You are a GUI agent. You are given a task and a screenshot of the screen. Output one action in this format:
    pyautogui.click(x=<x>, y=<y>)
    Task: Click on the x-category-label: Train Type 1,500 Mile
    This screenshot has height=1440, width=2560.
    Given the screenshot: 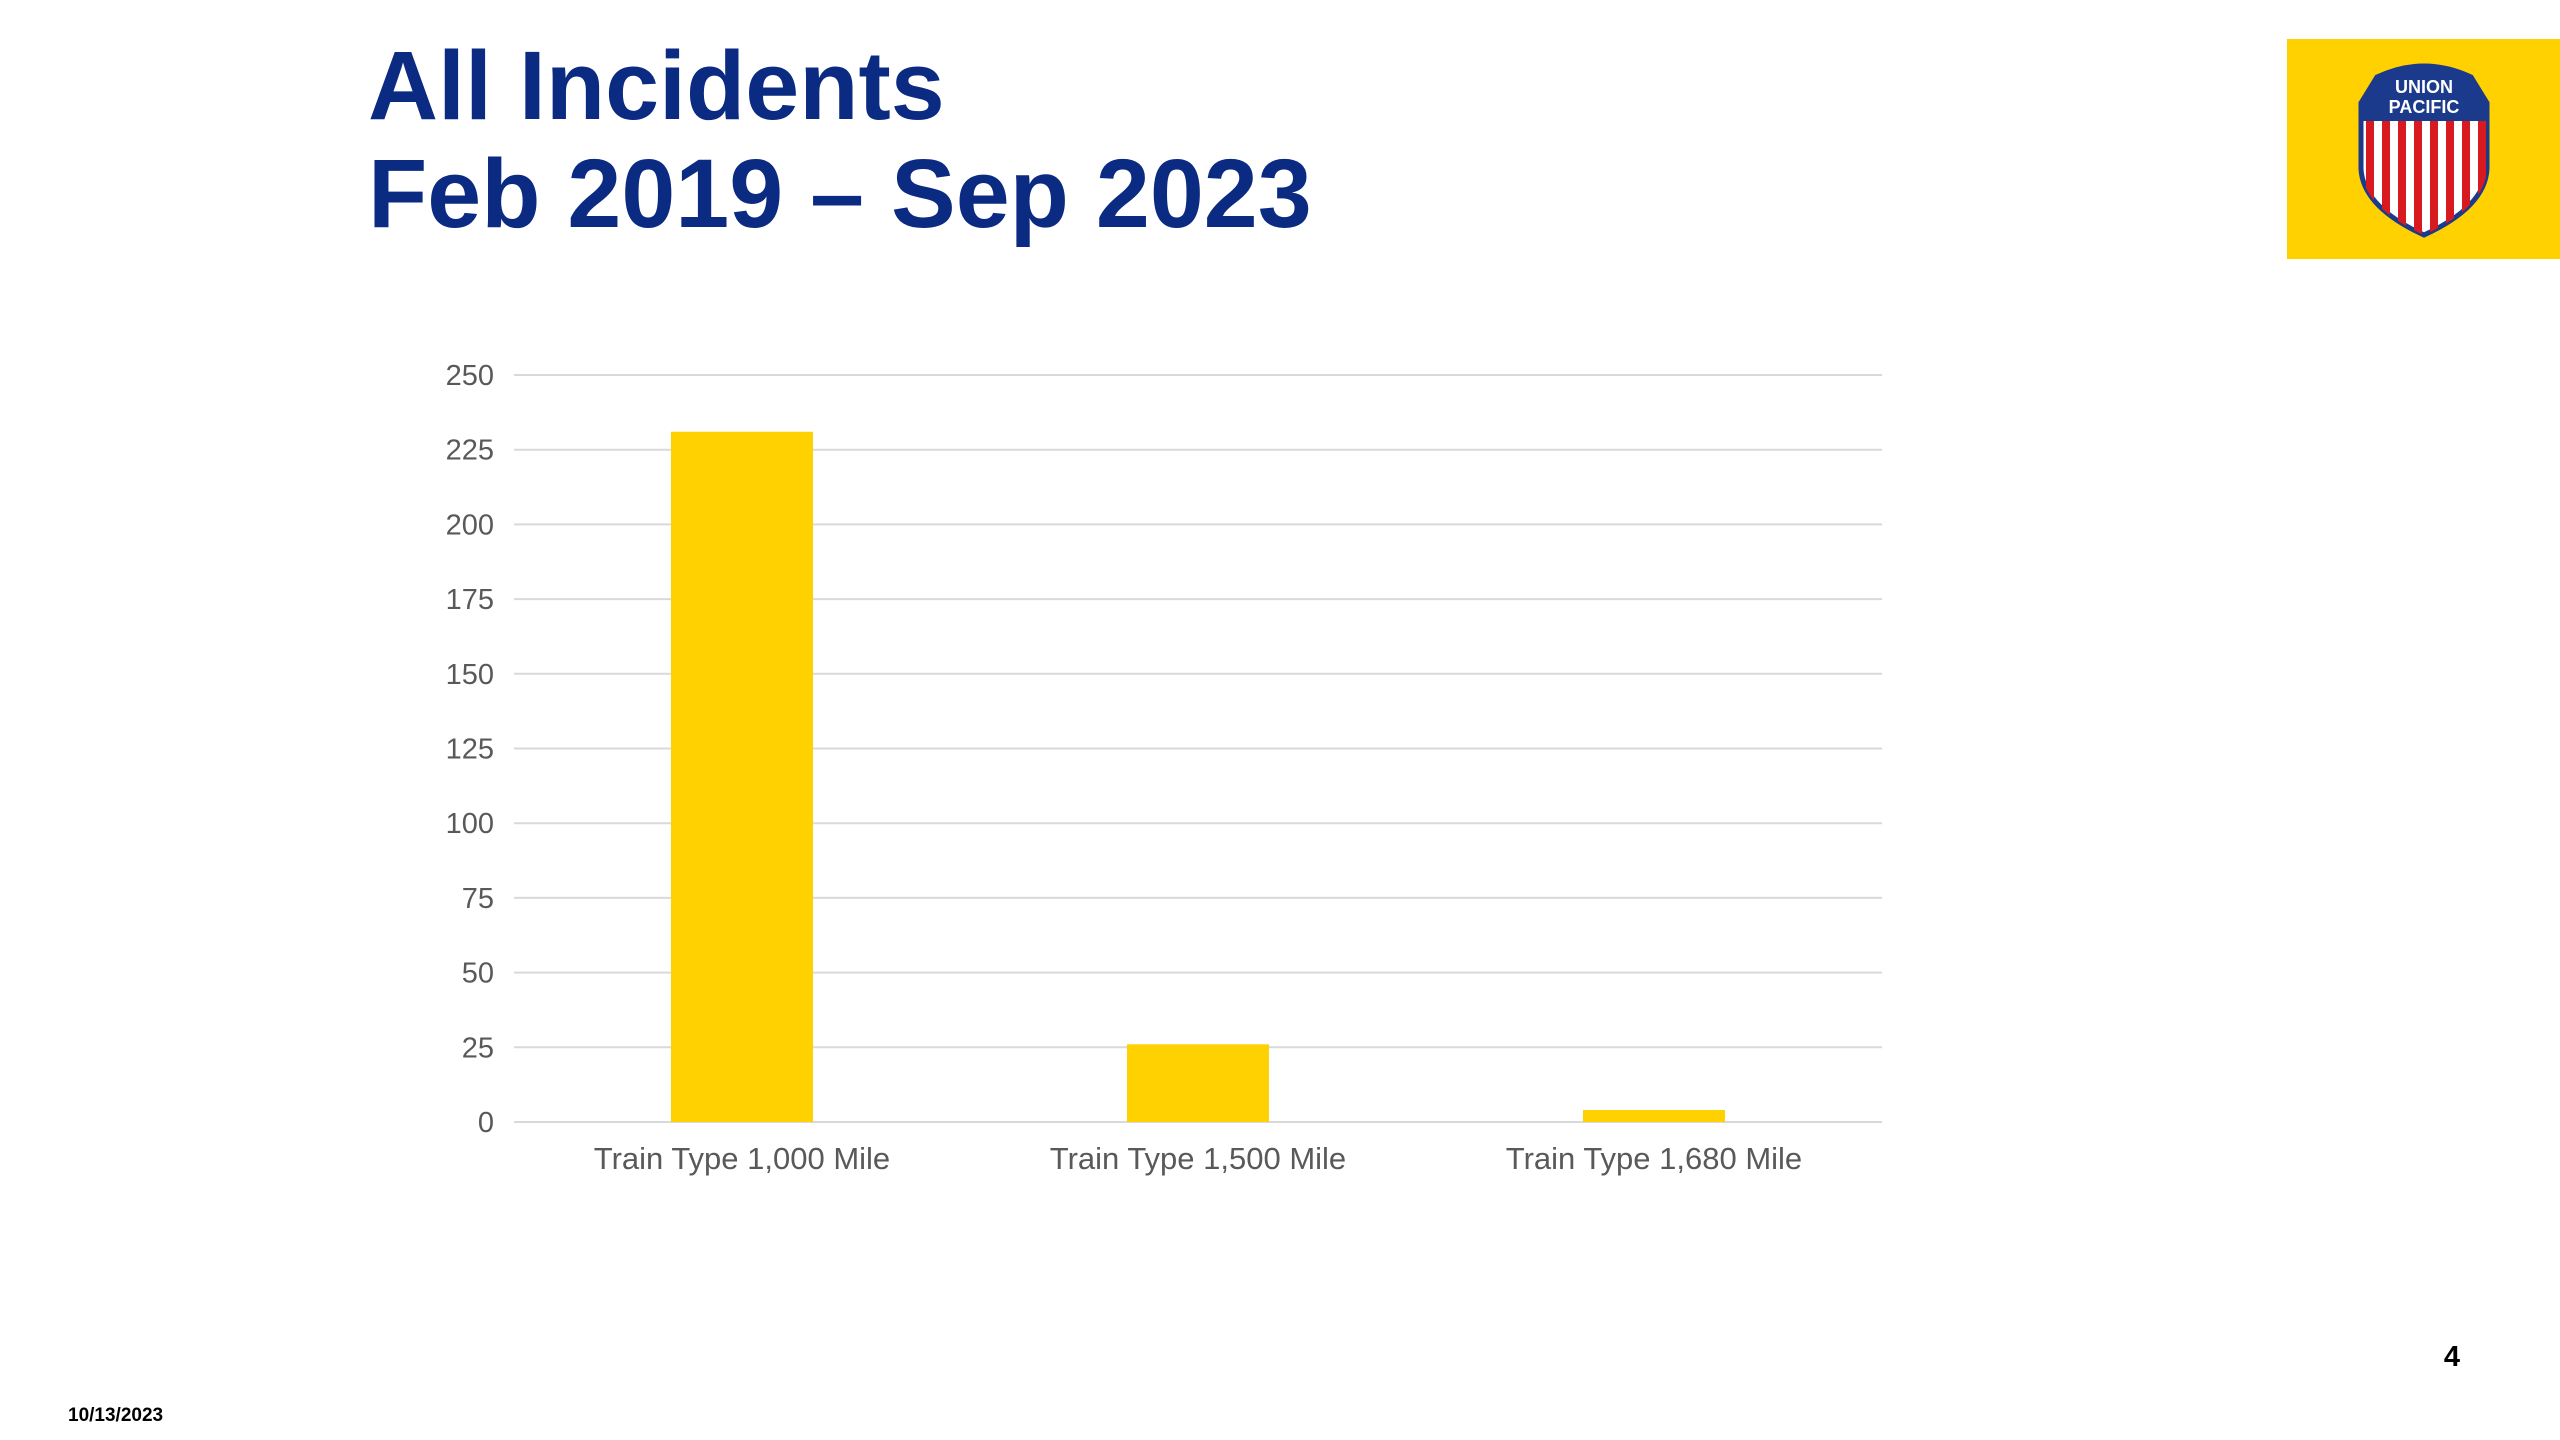 What is the action you would take?
    pyautogui.click(x=1198, y=1158)
    